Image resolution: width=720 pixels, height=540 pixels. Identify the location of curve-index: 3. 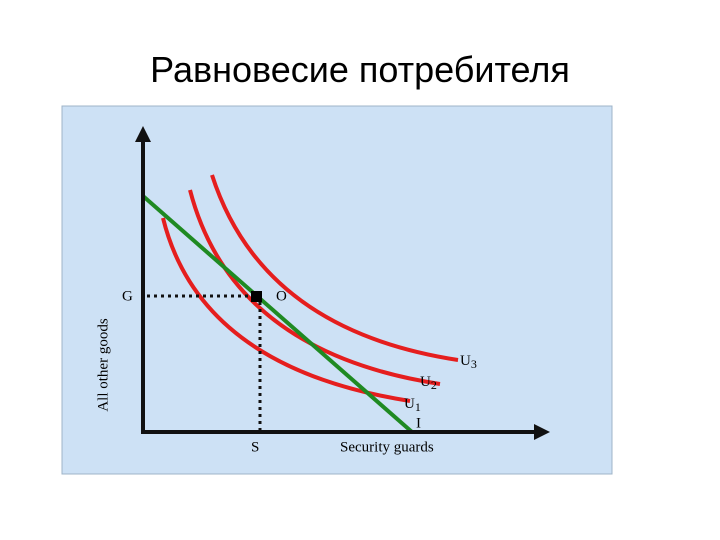
(474, 364).